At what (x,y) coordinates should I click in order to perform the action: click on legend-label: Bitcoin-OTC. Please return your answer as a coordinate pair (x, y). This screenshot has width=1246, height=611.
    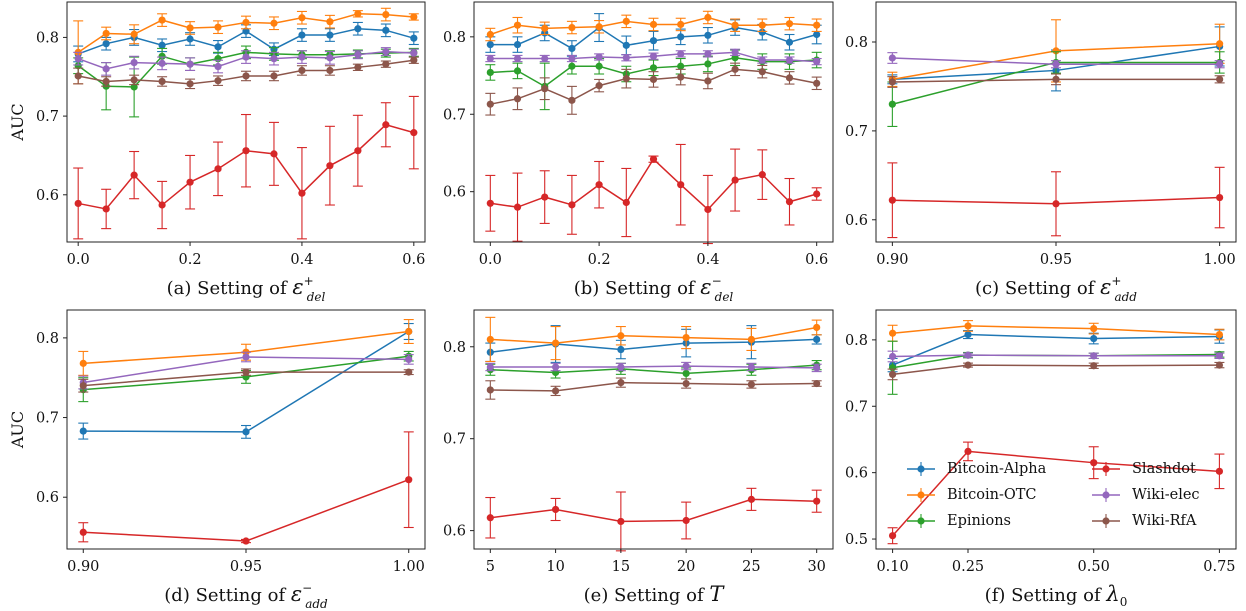
    Looking at the image, I should click on (992, 495).